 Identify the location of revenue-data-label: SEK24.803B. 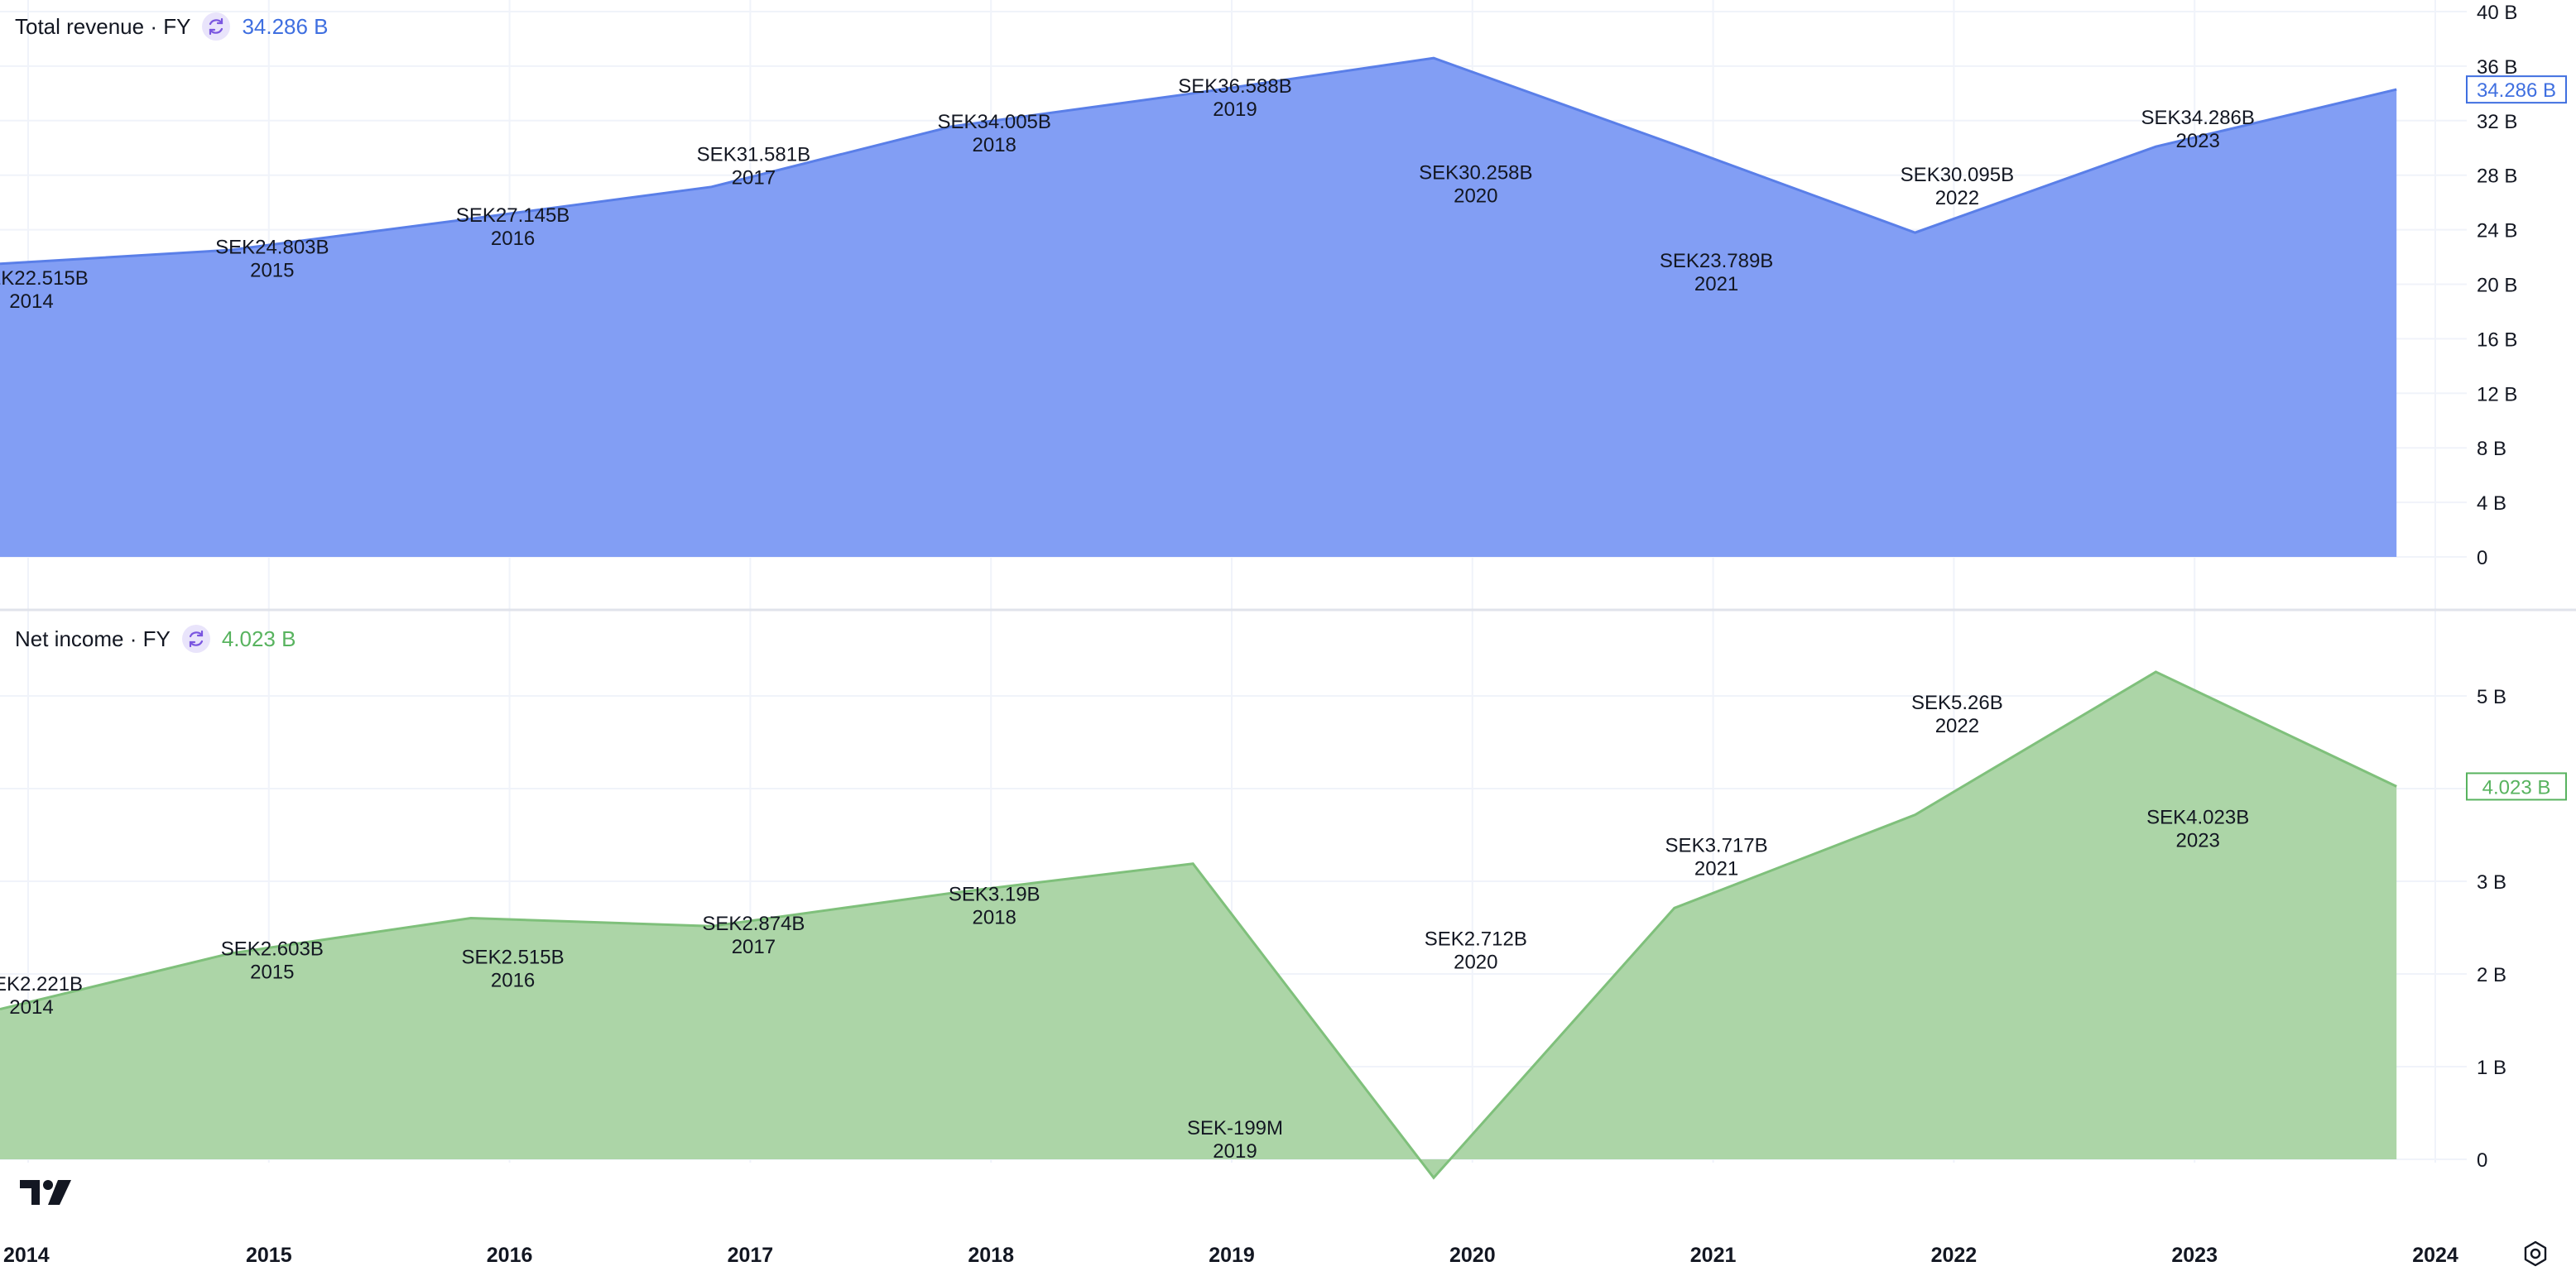
(272, 247).